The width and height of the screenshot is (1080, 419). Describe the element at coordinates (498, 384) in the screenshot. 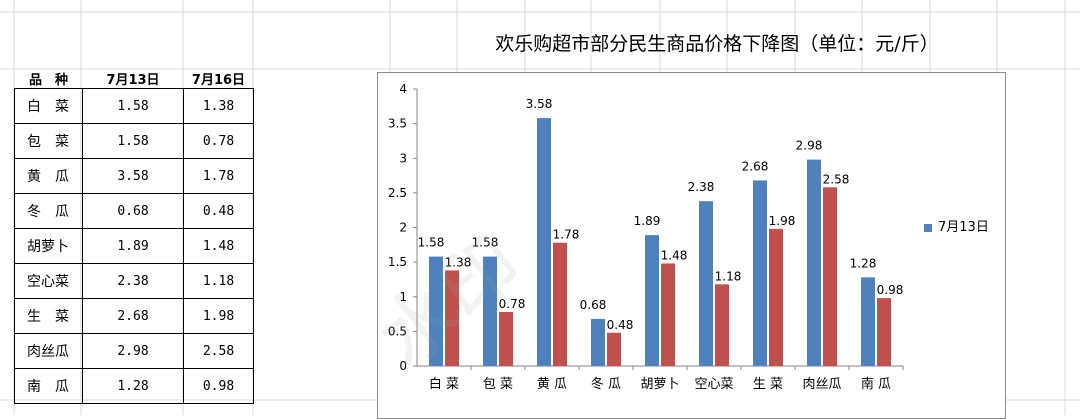

I see `x-category-label: 包 菜` at that location.